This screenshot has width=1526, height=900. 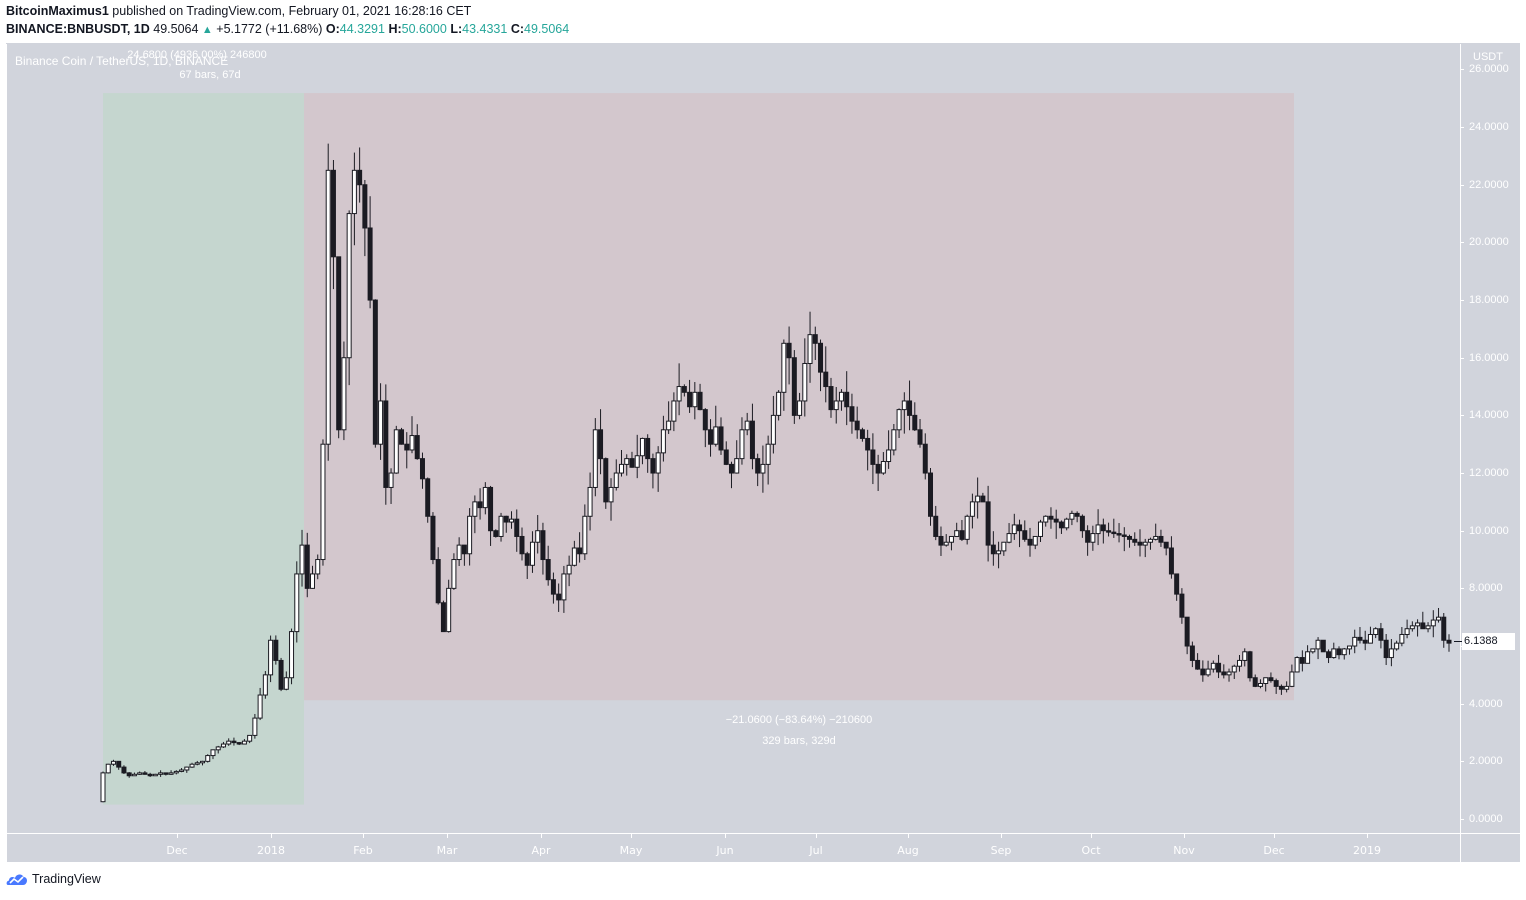 What do you see at coordinates (1367, 850) in the screenshot?
I see `time-axis-label: 2019` at bounding box center [1367, 850].